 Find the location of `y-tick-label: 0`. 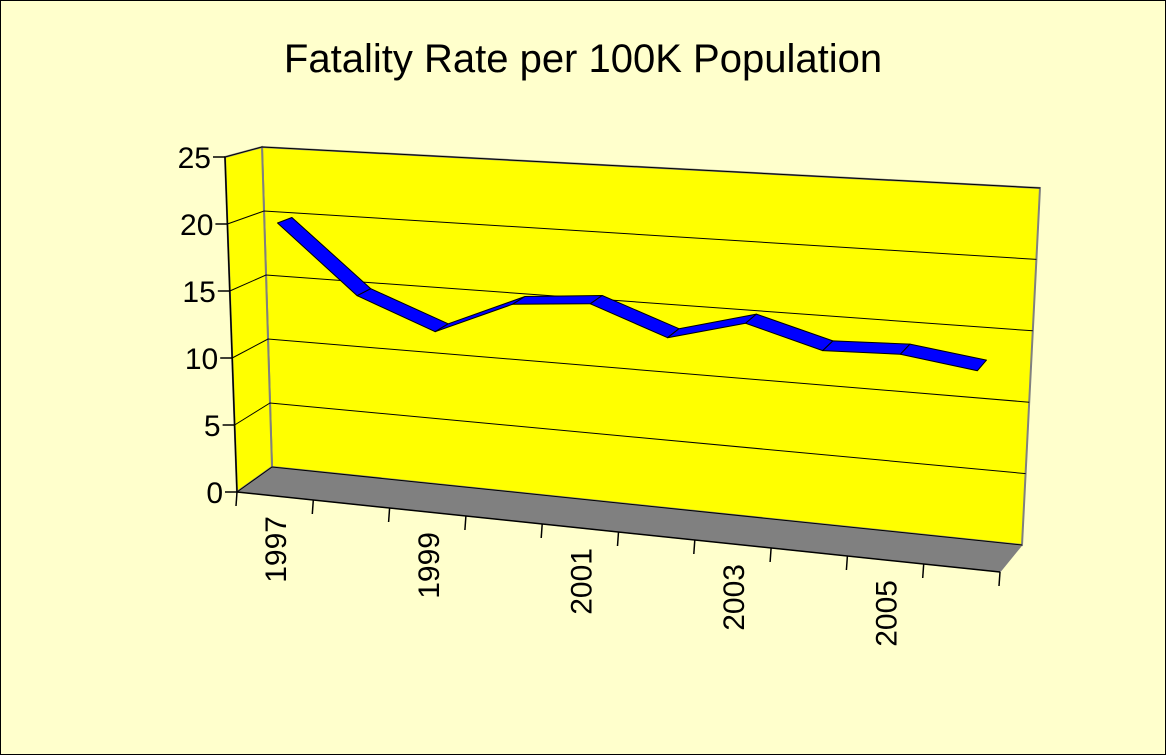

y-tick-label: 0 is located at coordinates (214, 493).